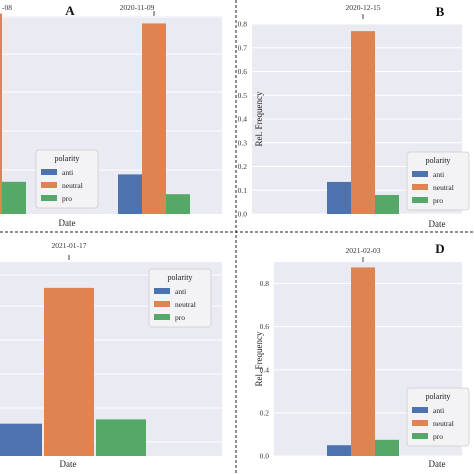 The image size is (474, 474). Describe the element at coordinates (363, 7) in the screenshot. I see `date-label: 2020-12-15` at that location.